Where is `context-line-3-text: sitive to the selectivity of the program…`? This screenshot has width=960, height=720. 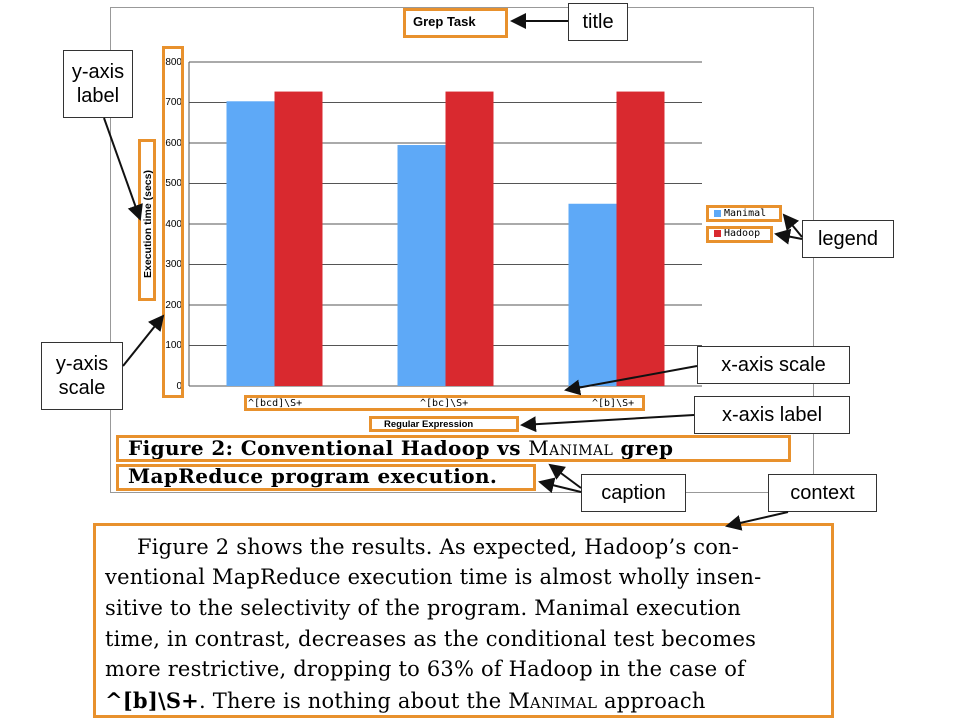
context-line-3-text: sitive to the selectivity of the program… is located at coordinates (423, 608).